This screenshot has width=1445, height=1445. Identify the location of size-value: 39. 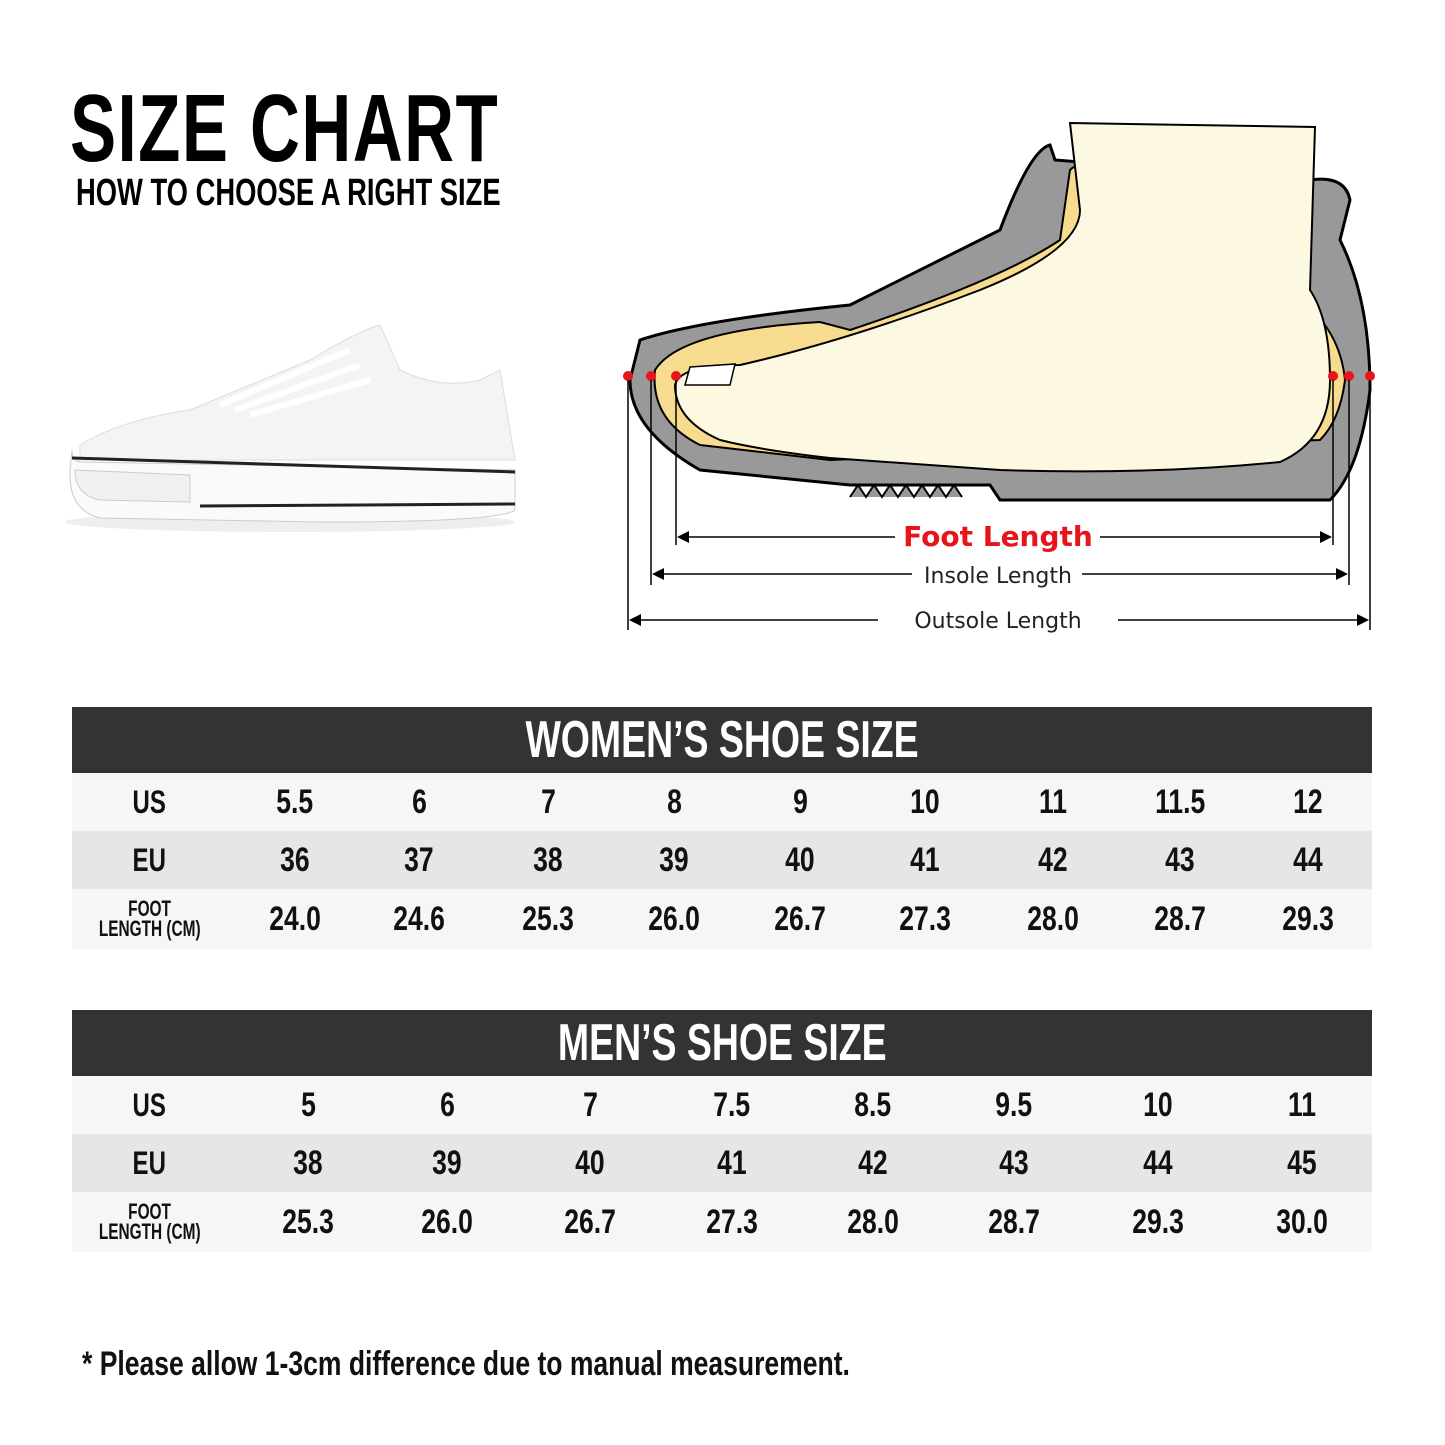
(447, 1162).